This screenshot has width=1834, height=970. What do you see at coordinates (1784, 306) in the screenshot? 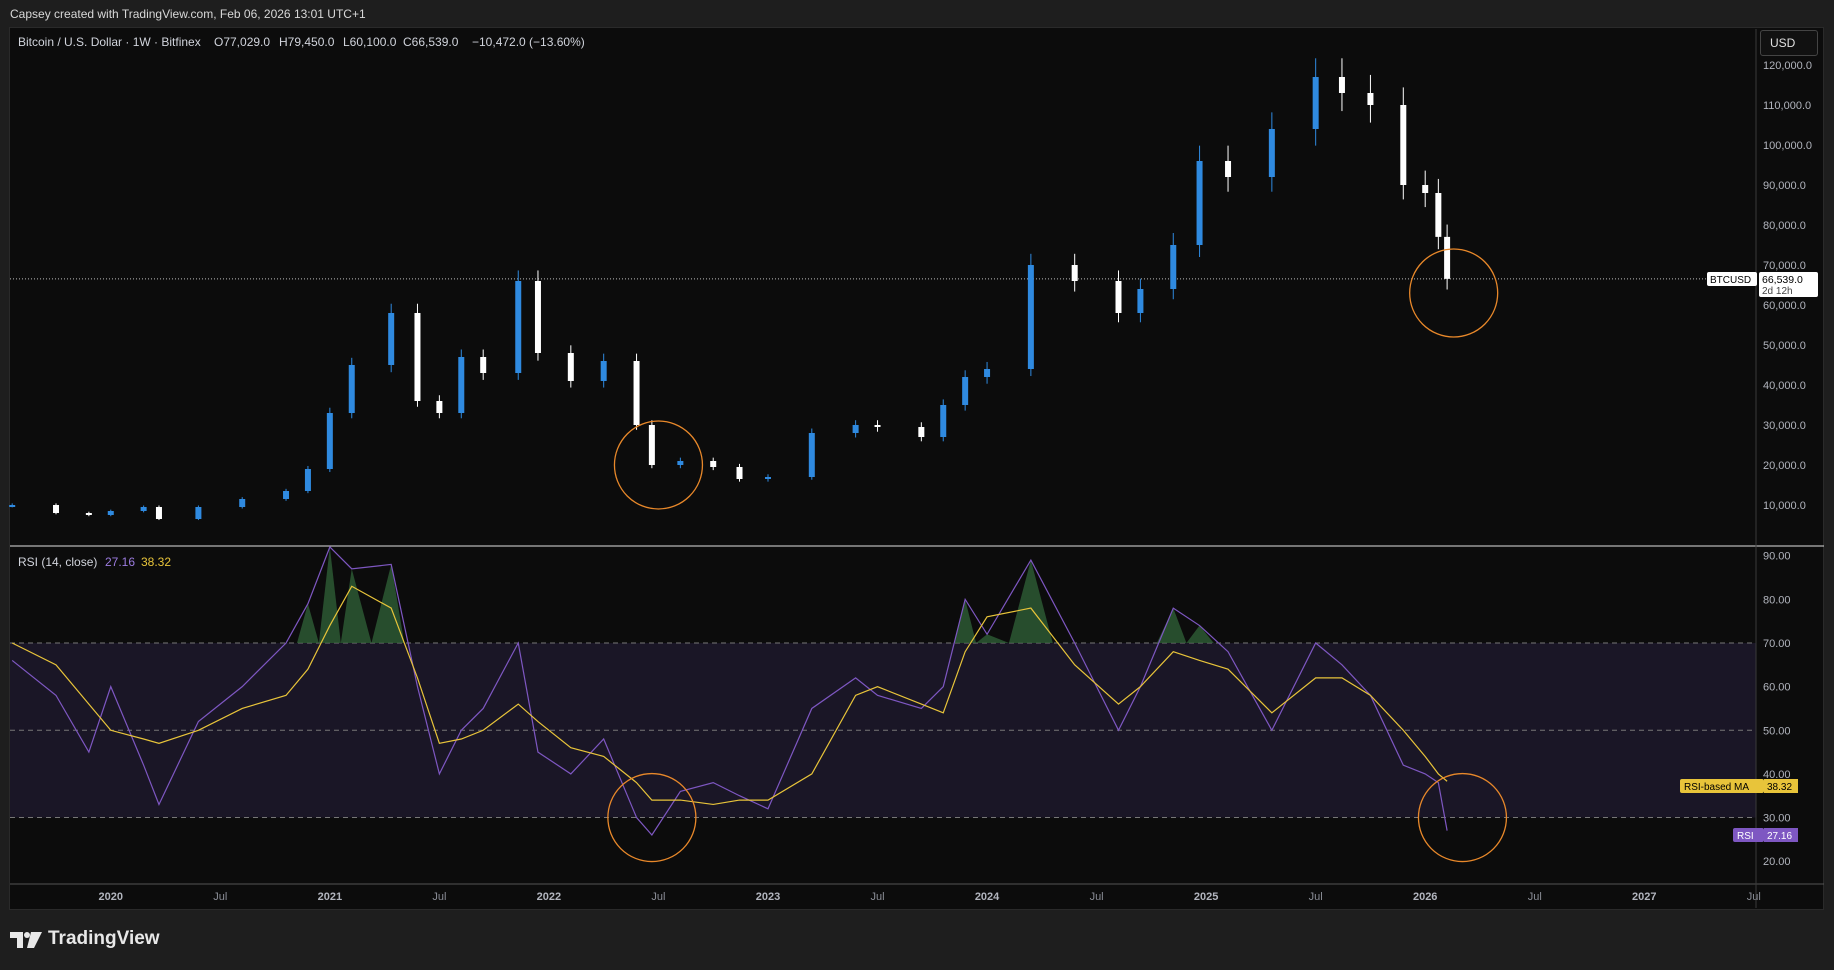
I see `price-tick-label: 60,000.0` at bounding box center [1784, 306].